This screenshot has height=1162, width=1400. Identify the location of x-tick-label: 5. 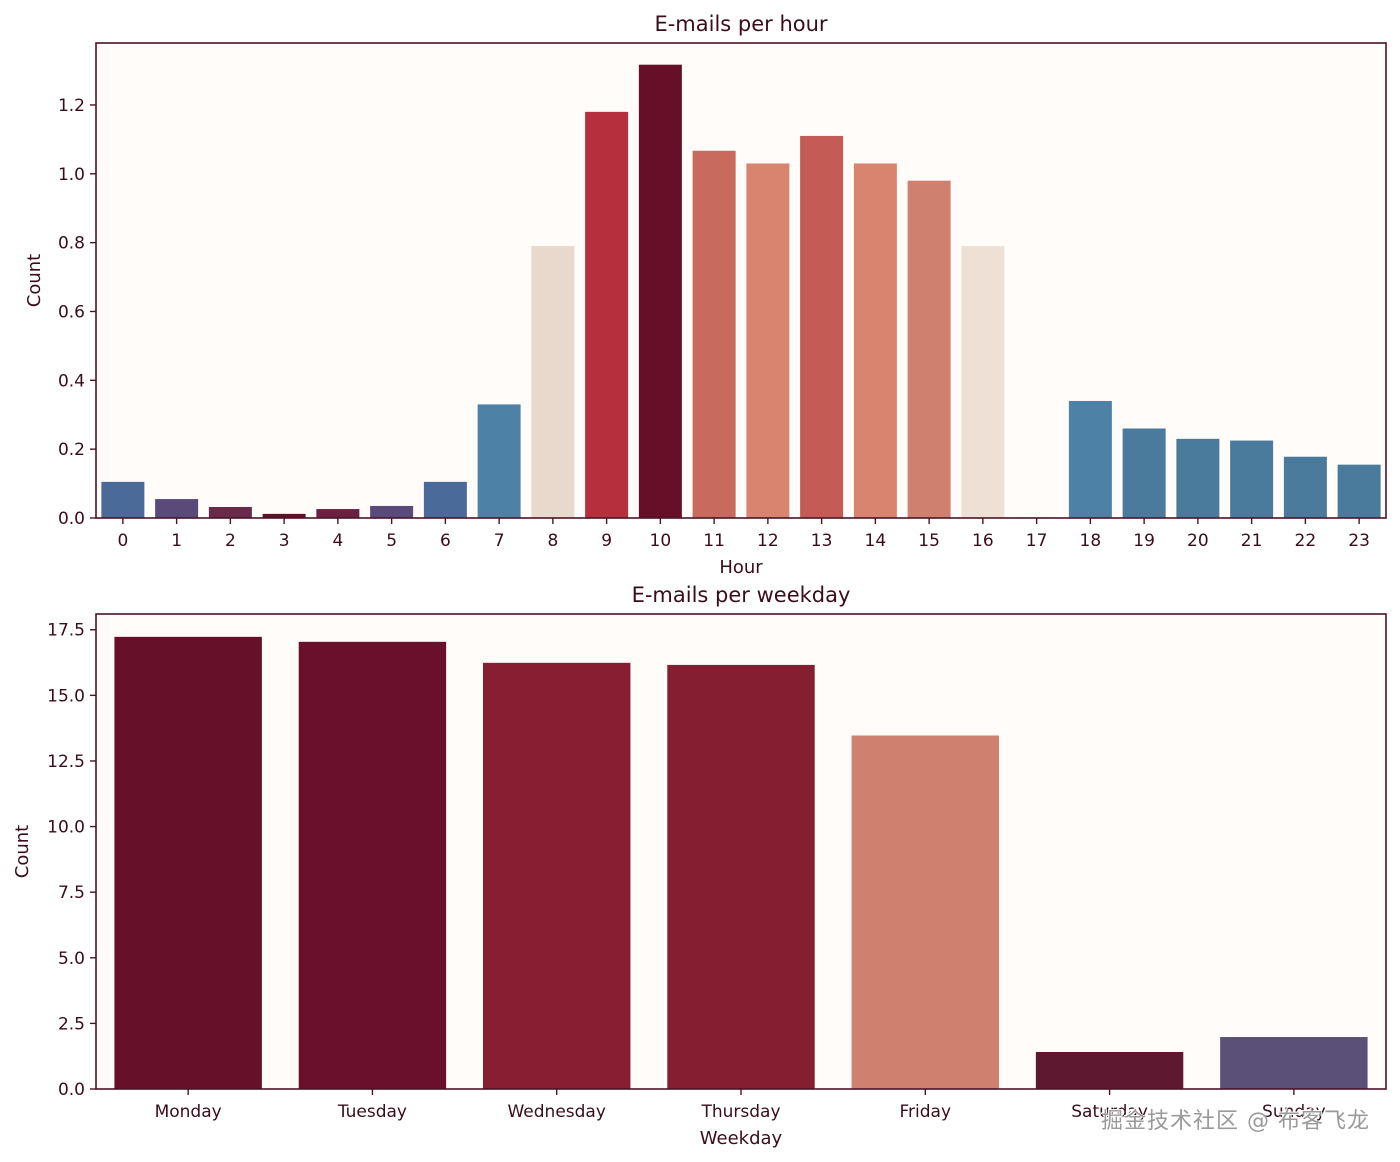
(391, 541).